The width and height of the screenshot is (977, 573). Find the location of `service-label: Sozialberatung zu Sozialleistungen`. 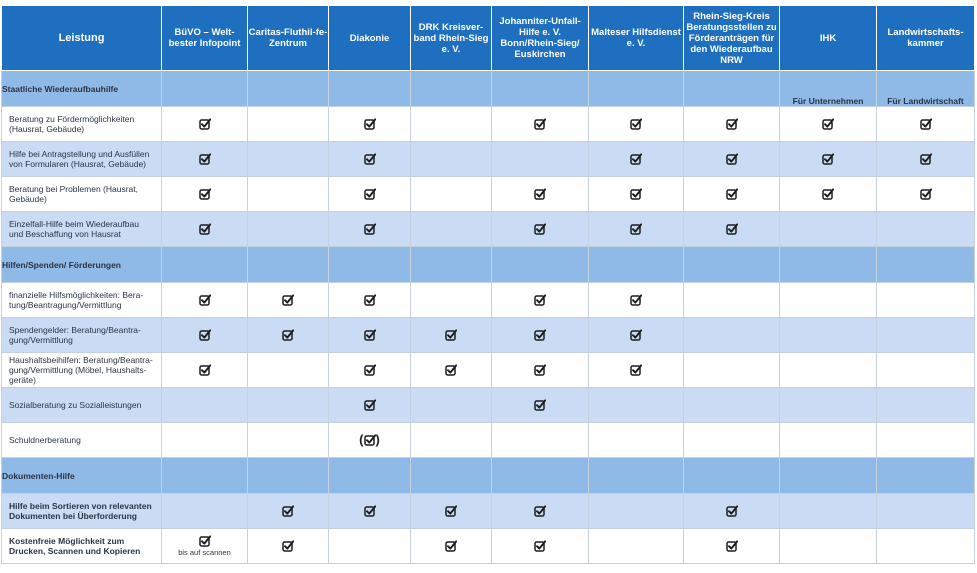

service-label: Sozialberatung zu Sozialleistungen is located at coordinates (81, 405).